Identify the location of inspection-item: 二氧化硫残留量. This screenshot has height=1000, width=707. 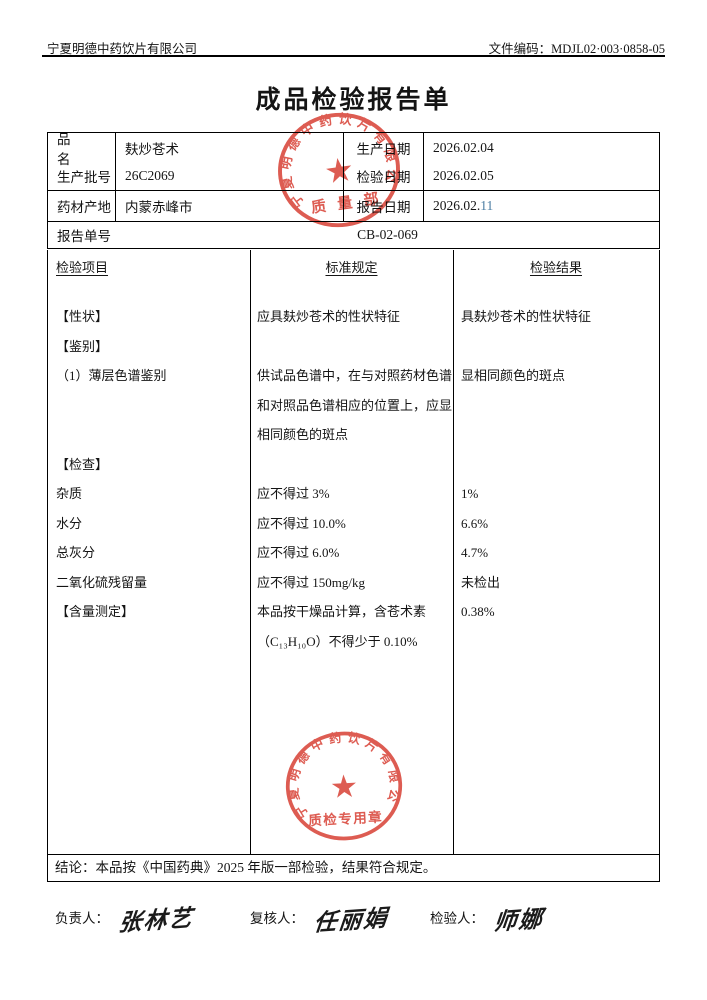
(102, 582).